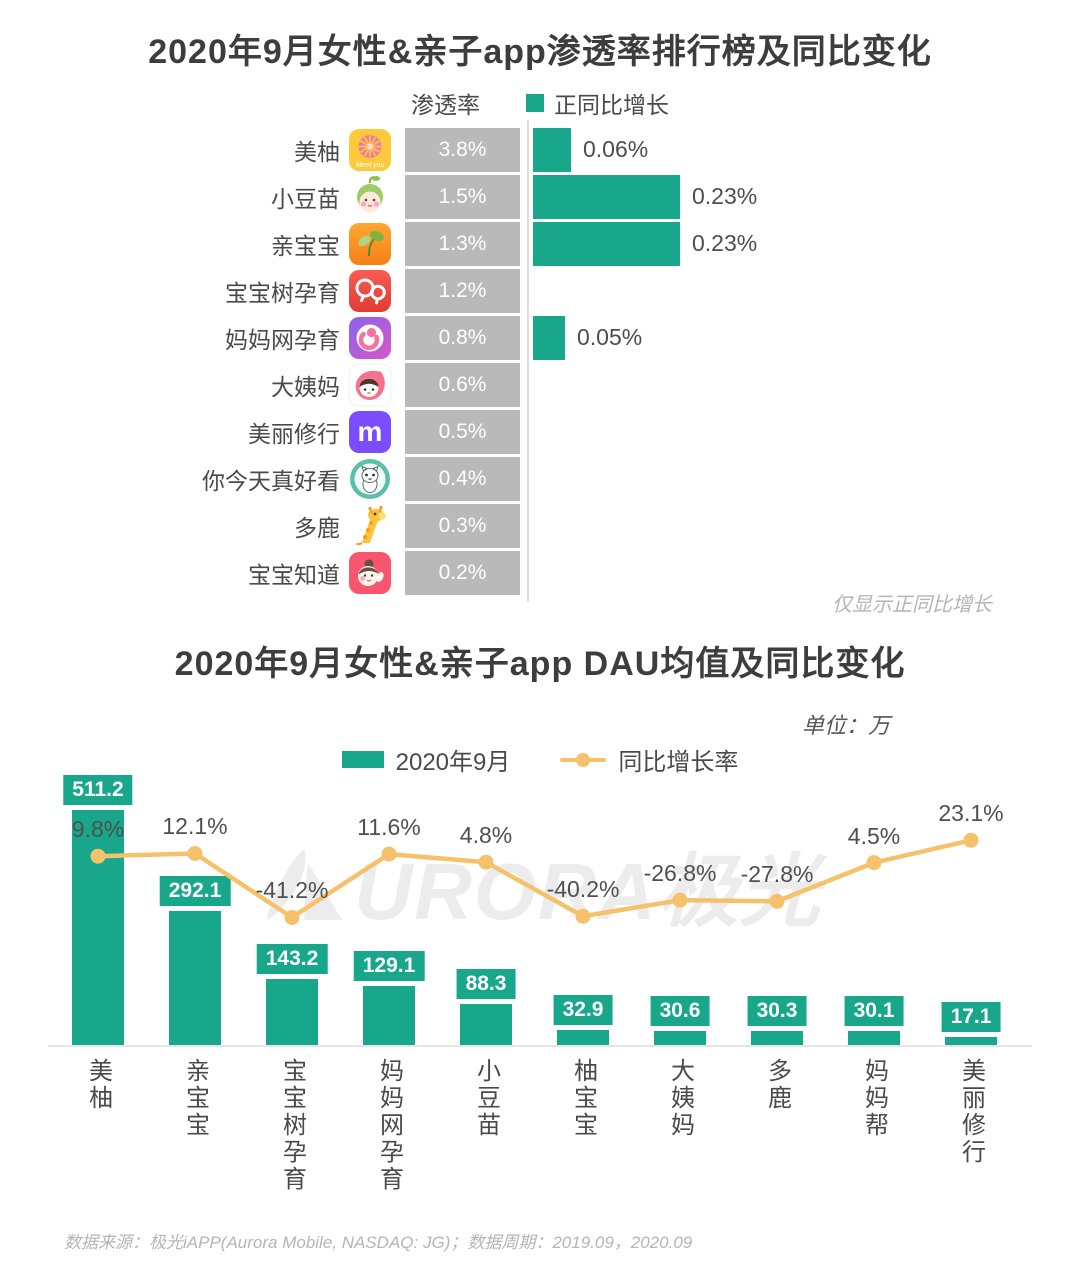 The height and width of the screenshot is (1273, 1080). What do you see at coordinates (540, 290) in the screenshot?
I see `chart1-row: 宝宝树孕育 1.2%` at bounding box center [540, 290].